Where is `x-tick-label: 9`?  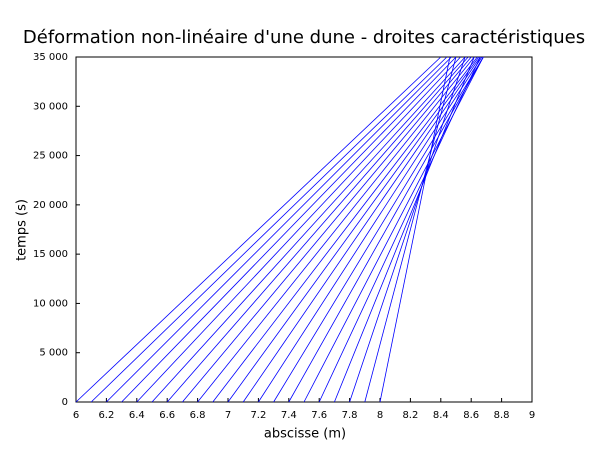 x-tick-label: 9 is located at coordinates (532, 415).